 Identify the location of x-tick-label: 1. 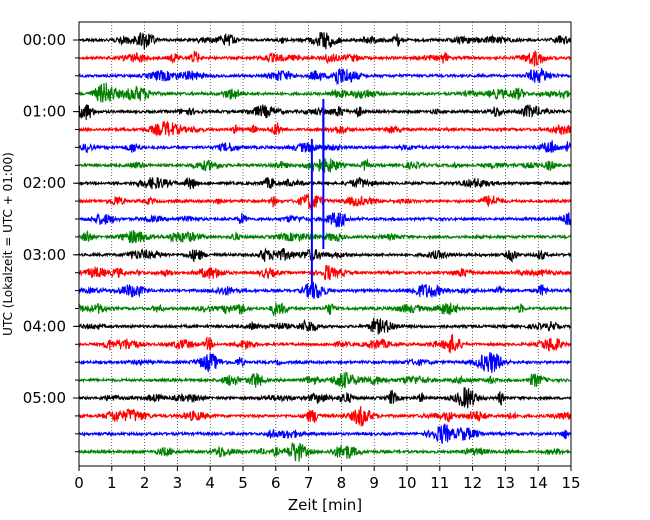
(112, 483).